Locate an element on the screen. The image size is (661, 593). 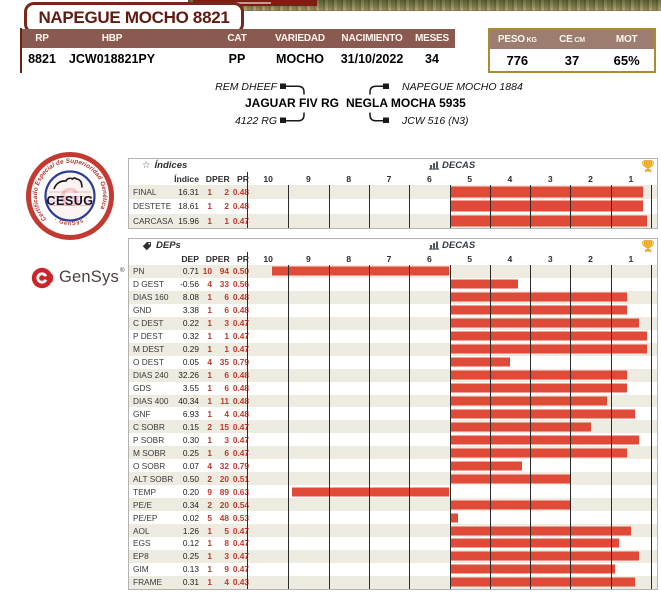
row-labels: PE/EP 0.02 5 48 0.53 is located at coordinates (189, 517).